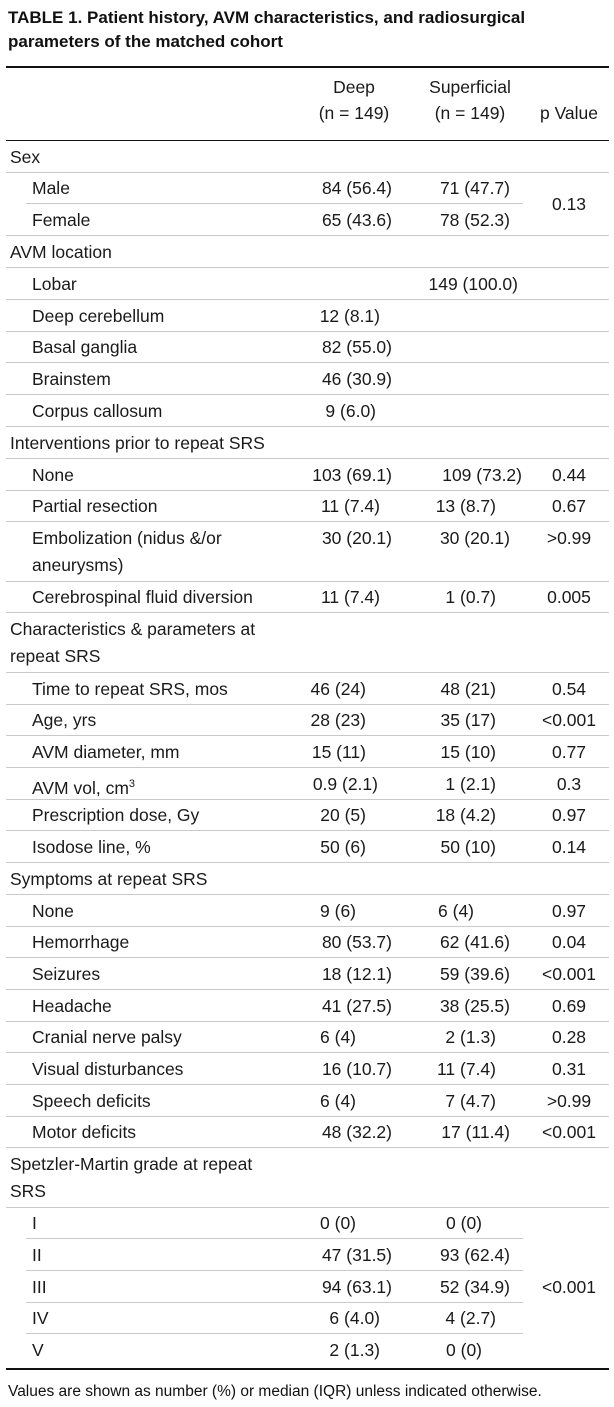 This screenshot has height=1407, width=614. What do you see at coordinates (338, 1101) in the screenshot?
I see `cell-speech-deep: 6 (4)` at bounding box center [338, 1101].